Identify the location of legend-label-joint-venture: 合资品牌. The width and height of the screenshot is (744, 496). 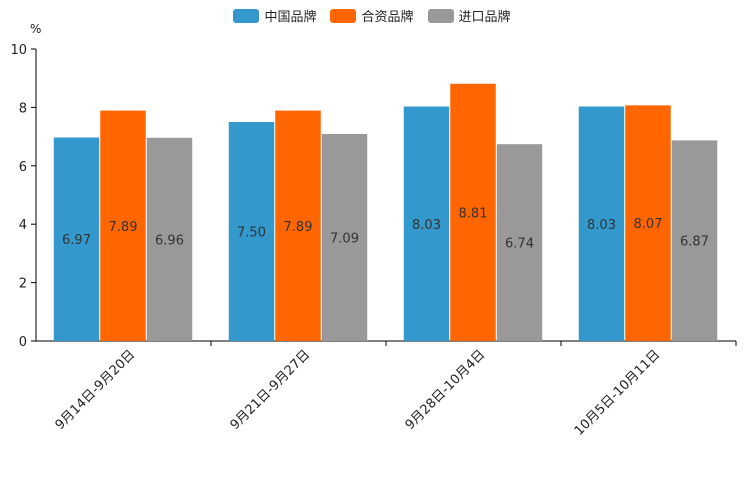
(387, 17).